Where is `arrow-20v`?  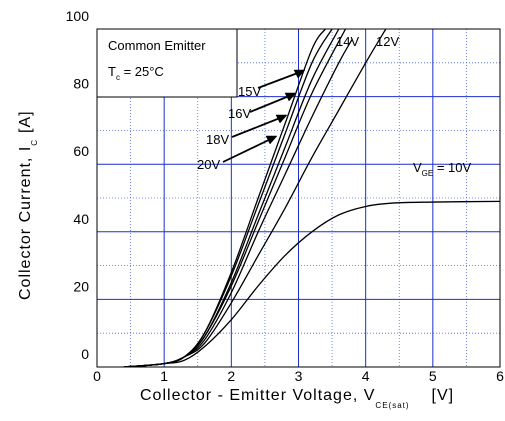
arrow-20v is located at coordinates (249, 149).